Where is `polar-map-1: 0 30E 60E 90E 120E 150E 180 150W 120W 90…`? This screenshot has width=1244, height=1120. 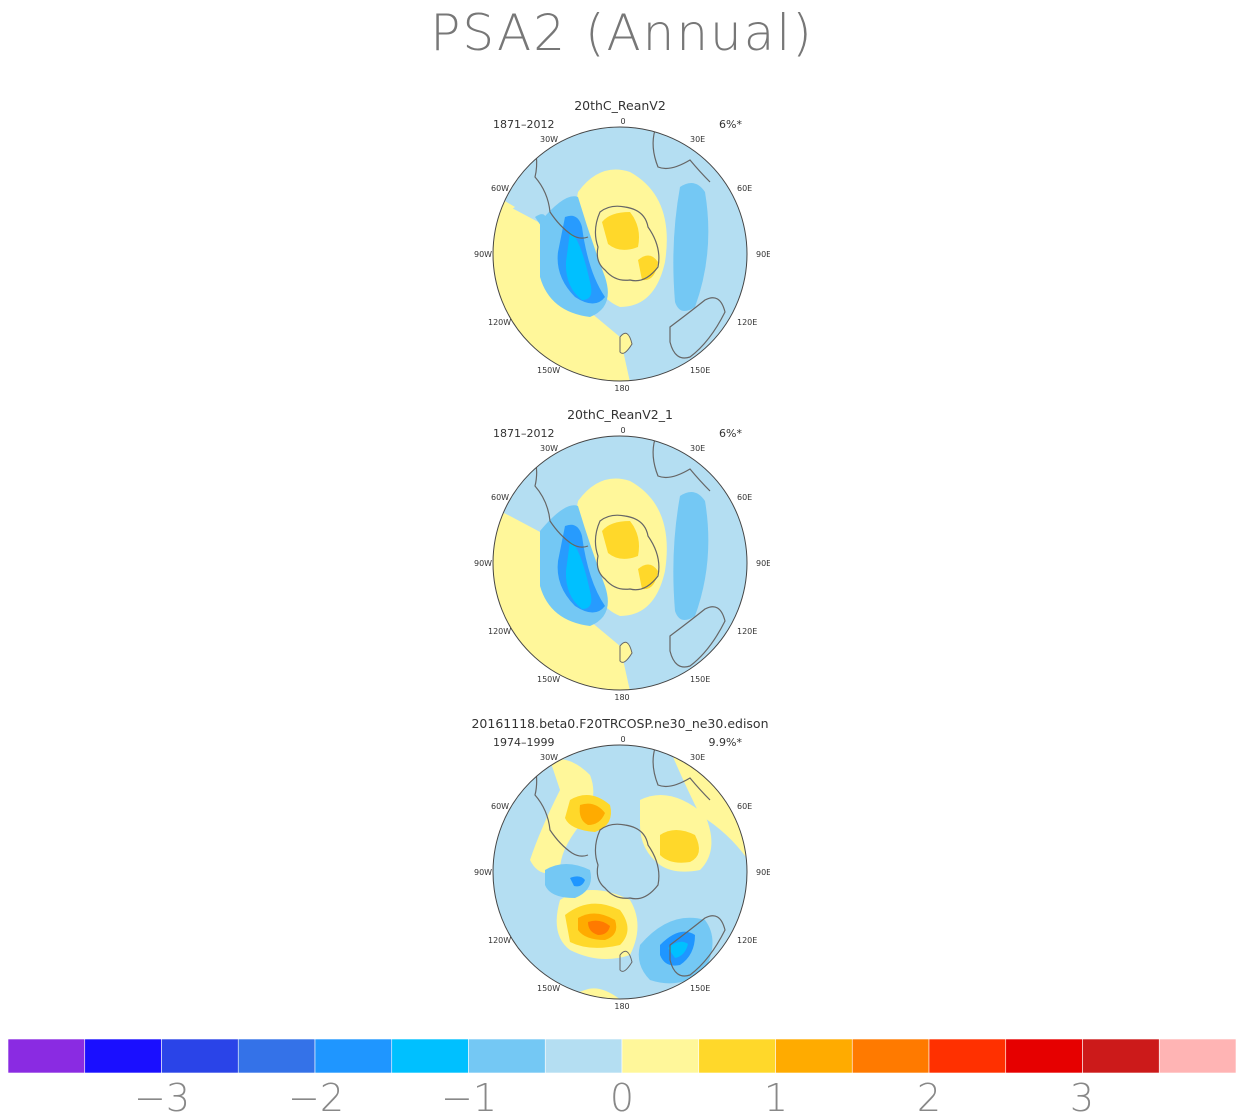
polar-map-1: 0 30E 60E 90E 120E 150E 180 150W 120W 90… is located at coordinates (622, 255).